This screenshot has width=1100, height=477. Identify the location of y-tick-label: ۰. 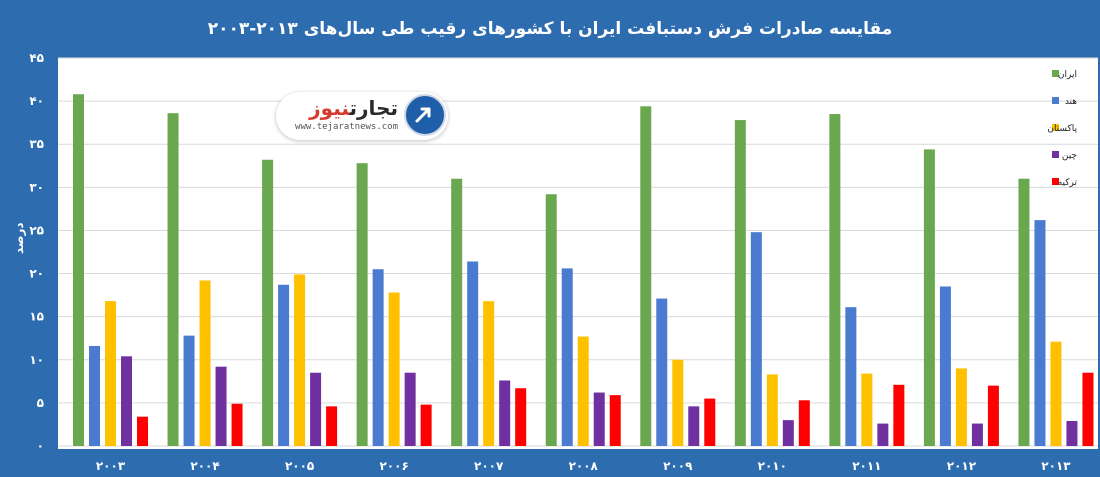
(40, 446).